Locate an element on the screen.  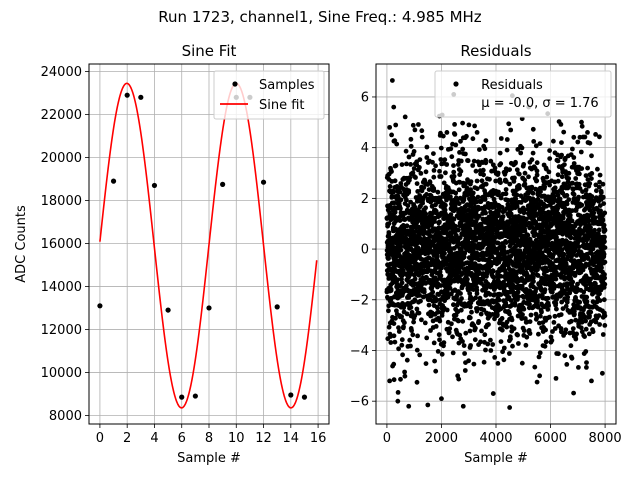
y-tick-label: 4 is located at coordinates (365, 148).